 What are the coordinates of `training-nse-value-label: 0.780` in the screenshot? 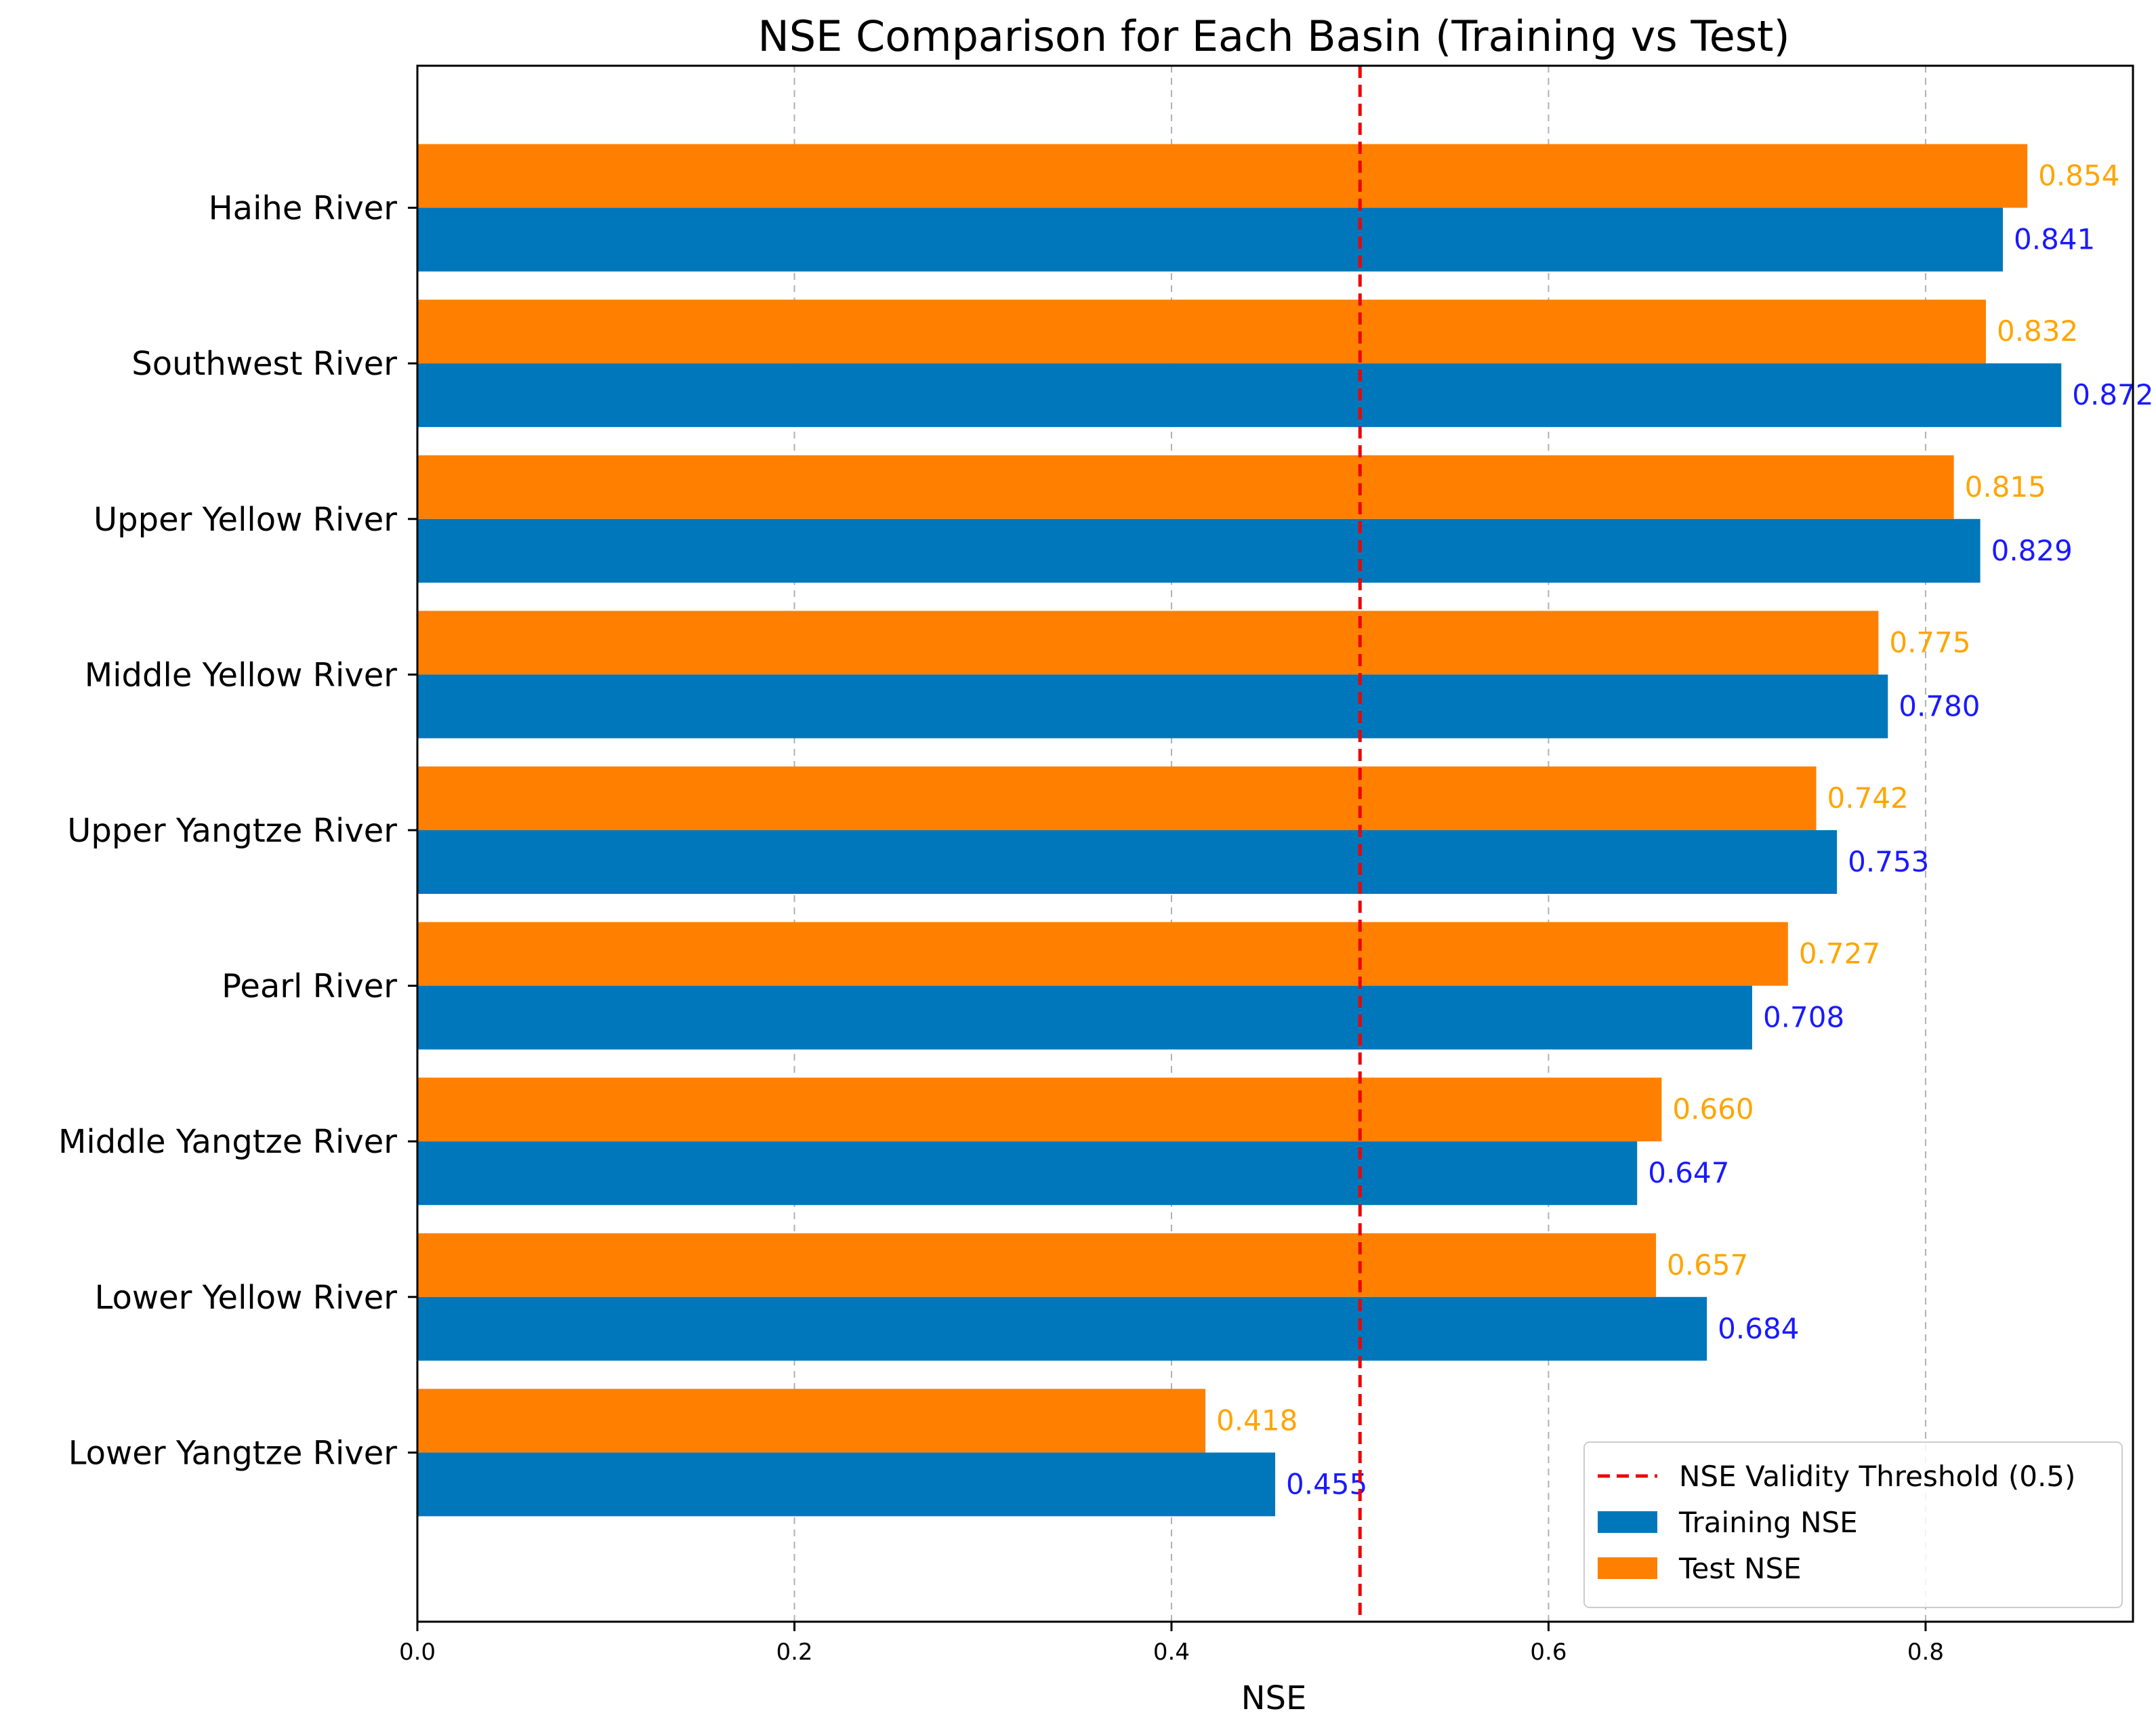 It's located at (1939, 705).